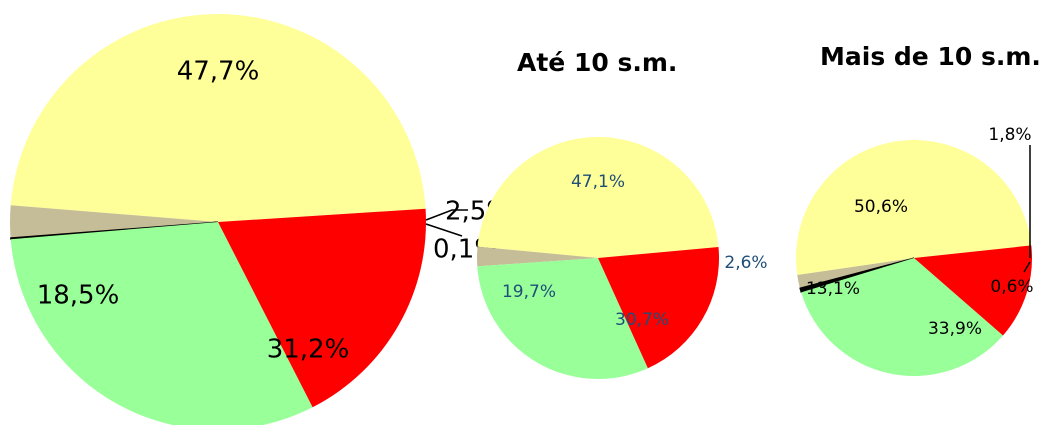 The width and height of the screenshot is (1039, 425). What do you see at coordinates (78, 296) in the screenshot?
I see `pie1-data-label-5: 18,5%` at bounding box center [78, 296].